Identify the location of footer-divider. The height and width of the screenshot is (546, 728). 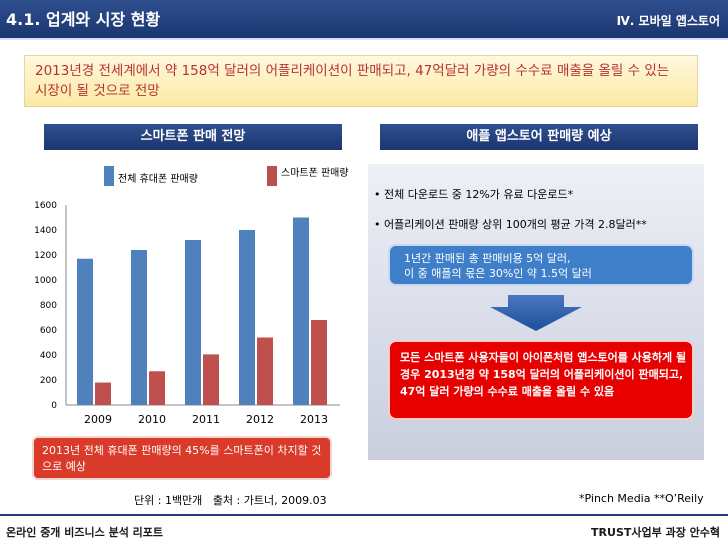
(364, 515).